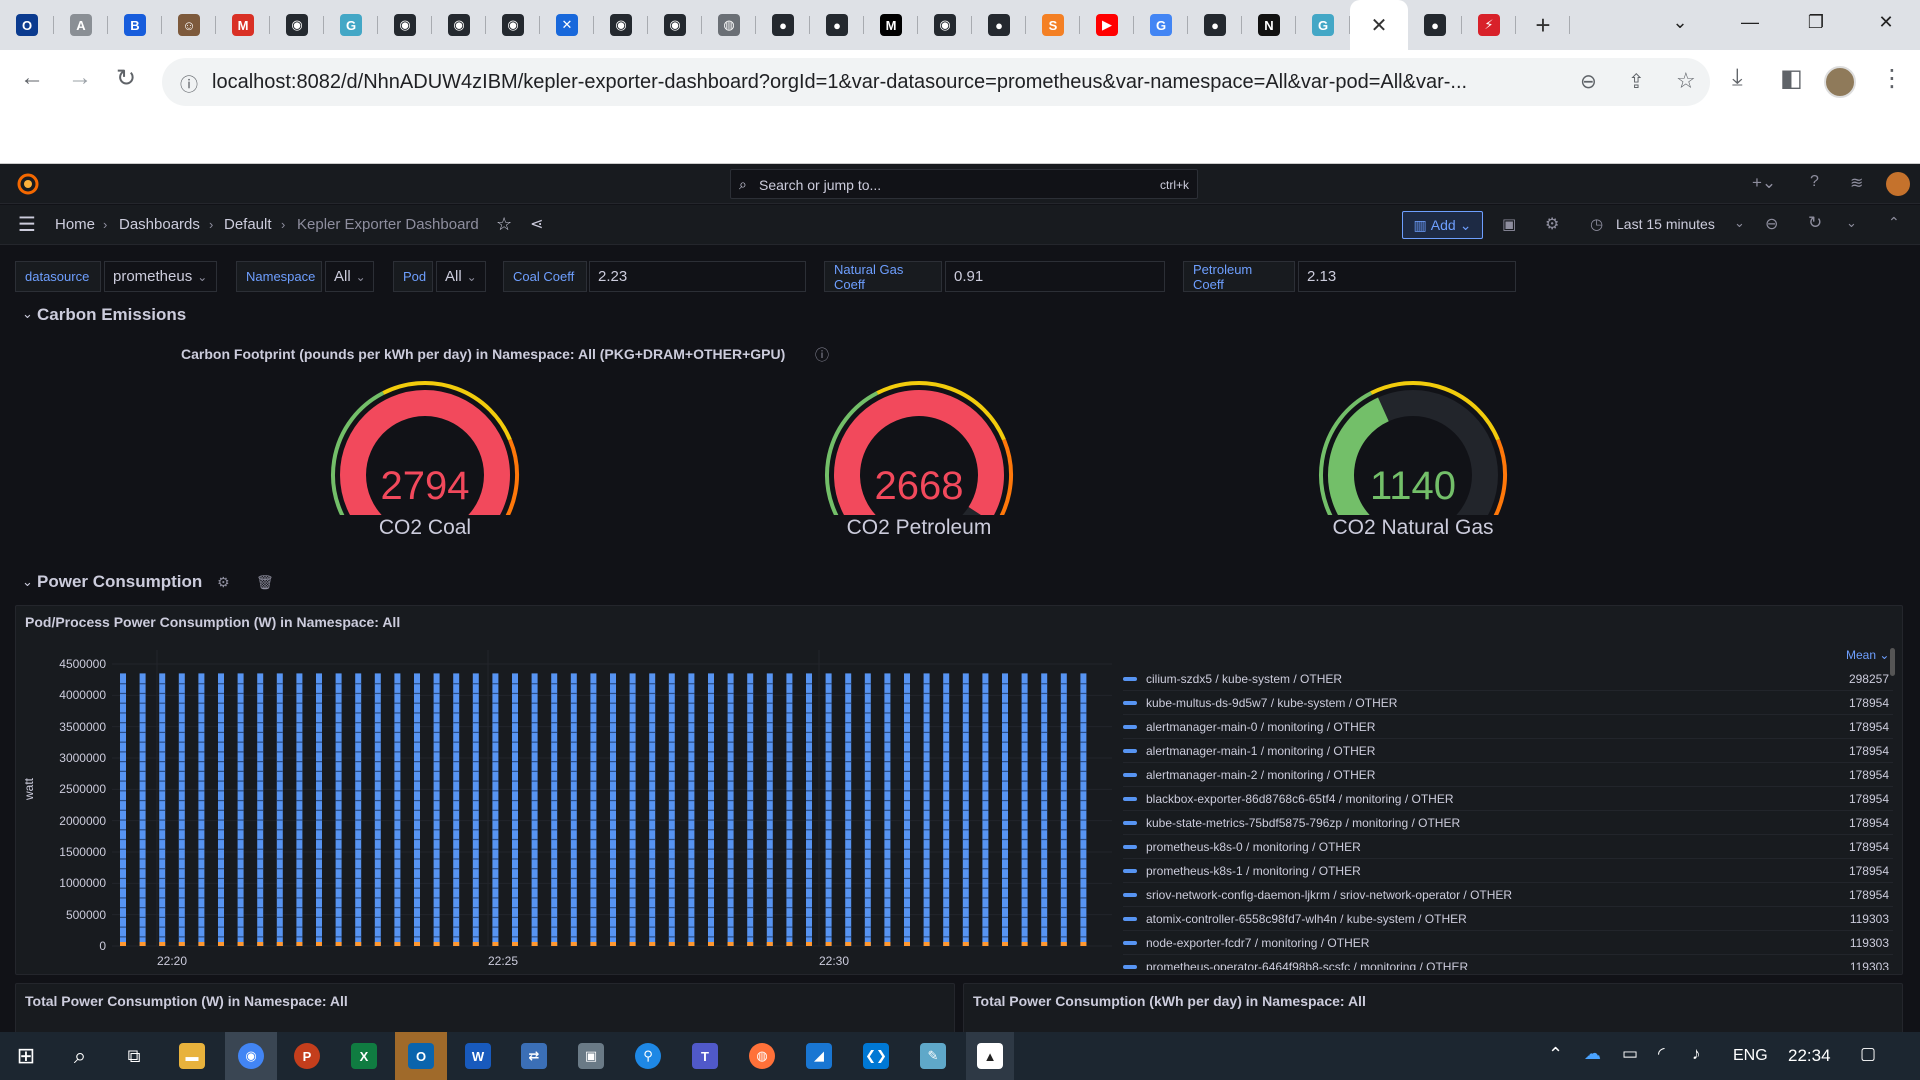 The width and height of the screenshot is (1920, 1080). I want to click on panel-info-icon: ⓘ, so click(822, 355).